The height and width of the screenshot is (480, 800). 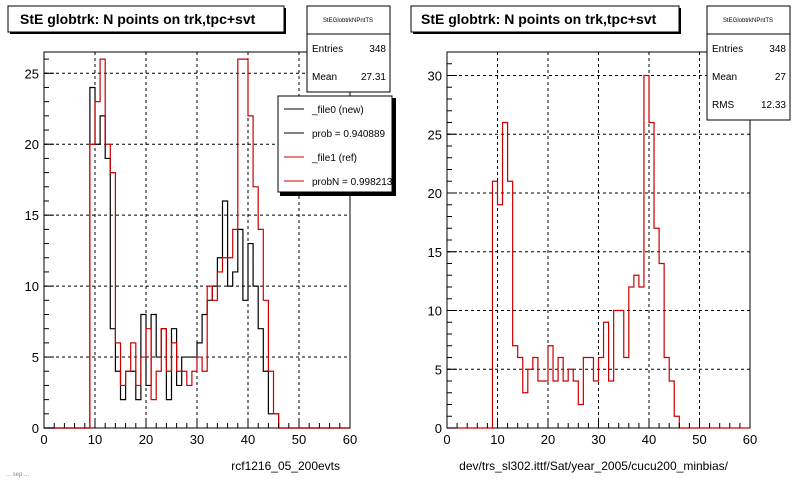 What do you see at coordinates (723, 105) in the screenshot?
I see `stats-label-rms: RMS` at bounding box center [723, 105].